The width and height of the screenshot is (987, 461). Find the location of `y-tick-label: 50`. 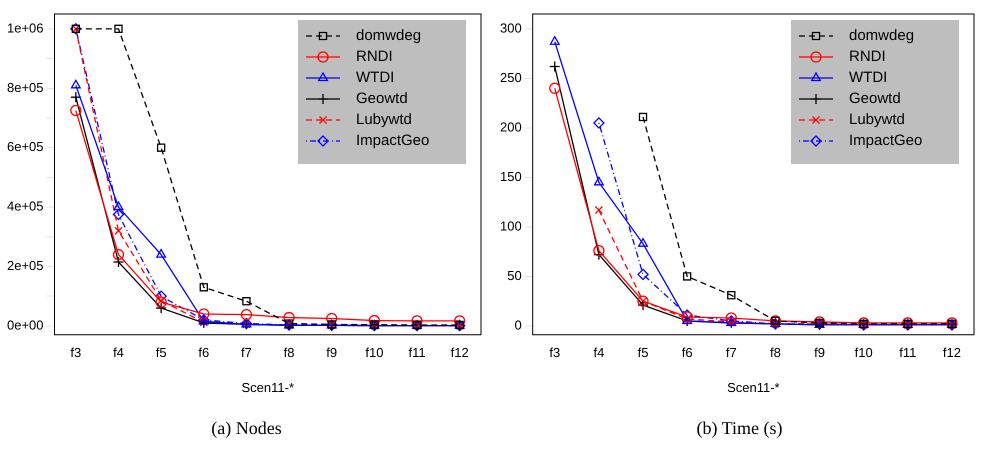

y-tick-label: 50 is located at coordinates (514, 275).